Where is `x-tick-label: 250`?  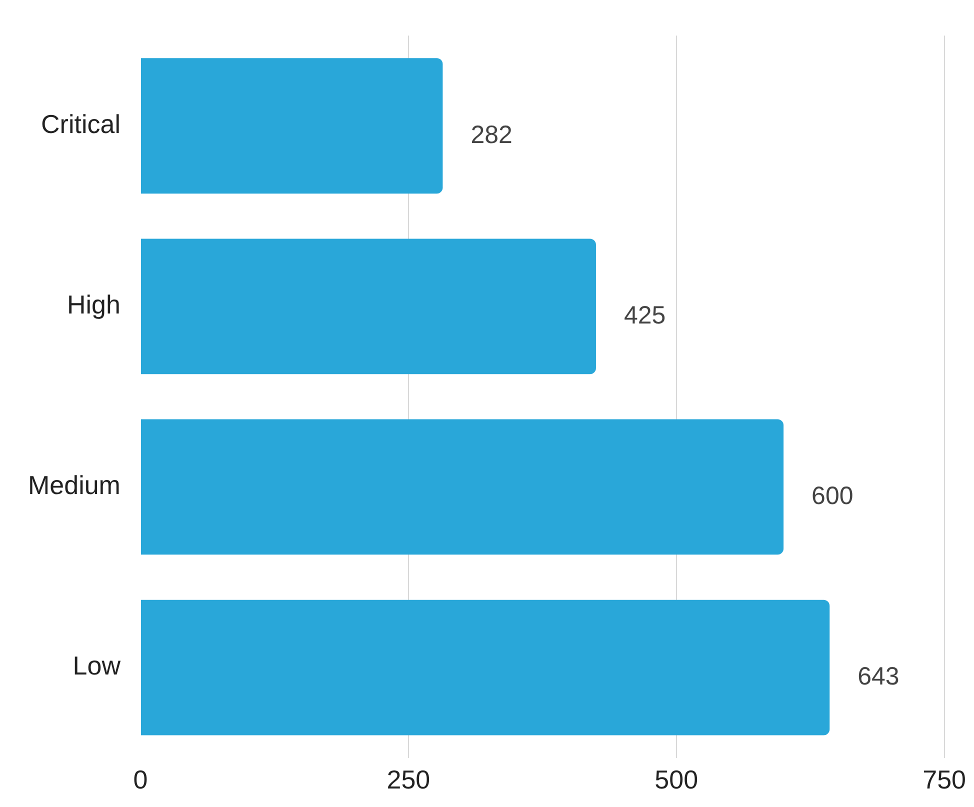 x-tick-label: 250 is located at coordinates (408, 779).